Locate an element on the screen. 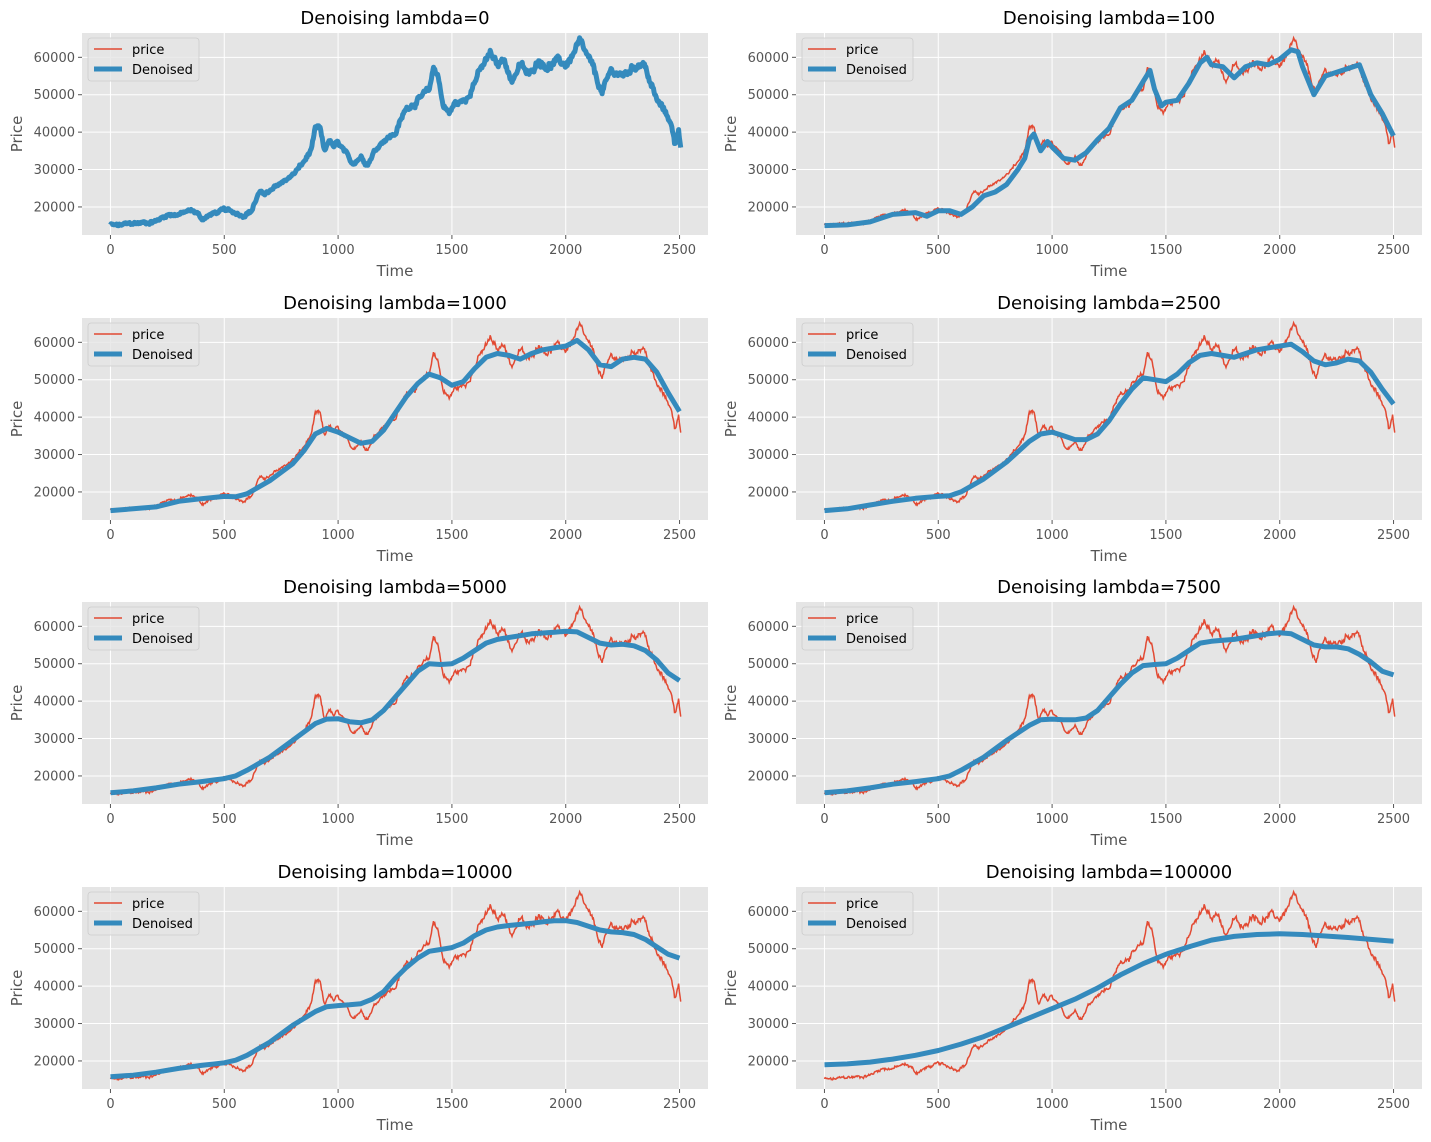 This screenshot has width=1431, height=1142. chart-title: Denoising lambda=7500 is located at coordinates (1109, 587).